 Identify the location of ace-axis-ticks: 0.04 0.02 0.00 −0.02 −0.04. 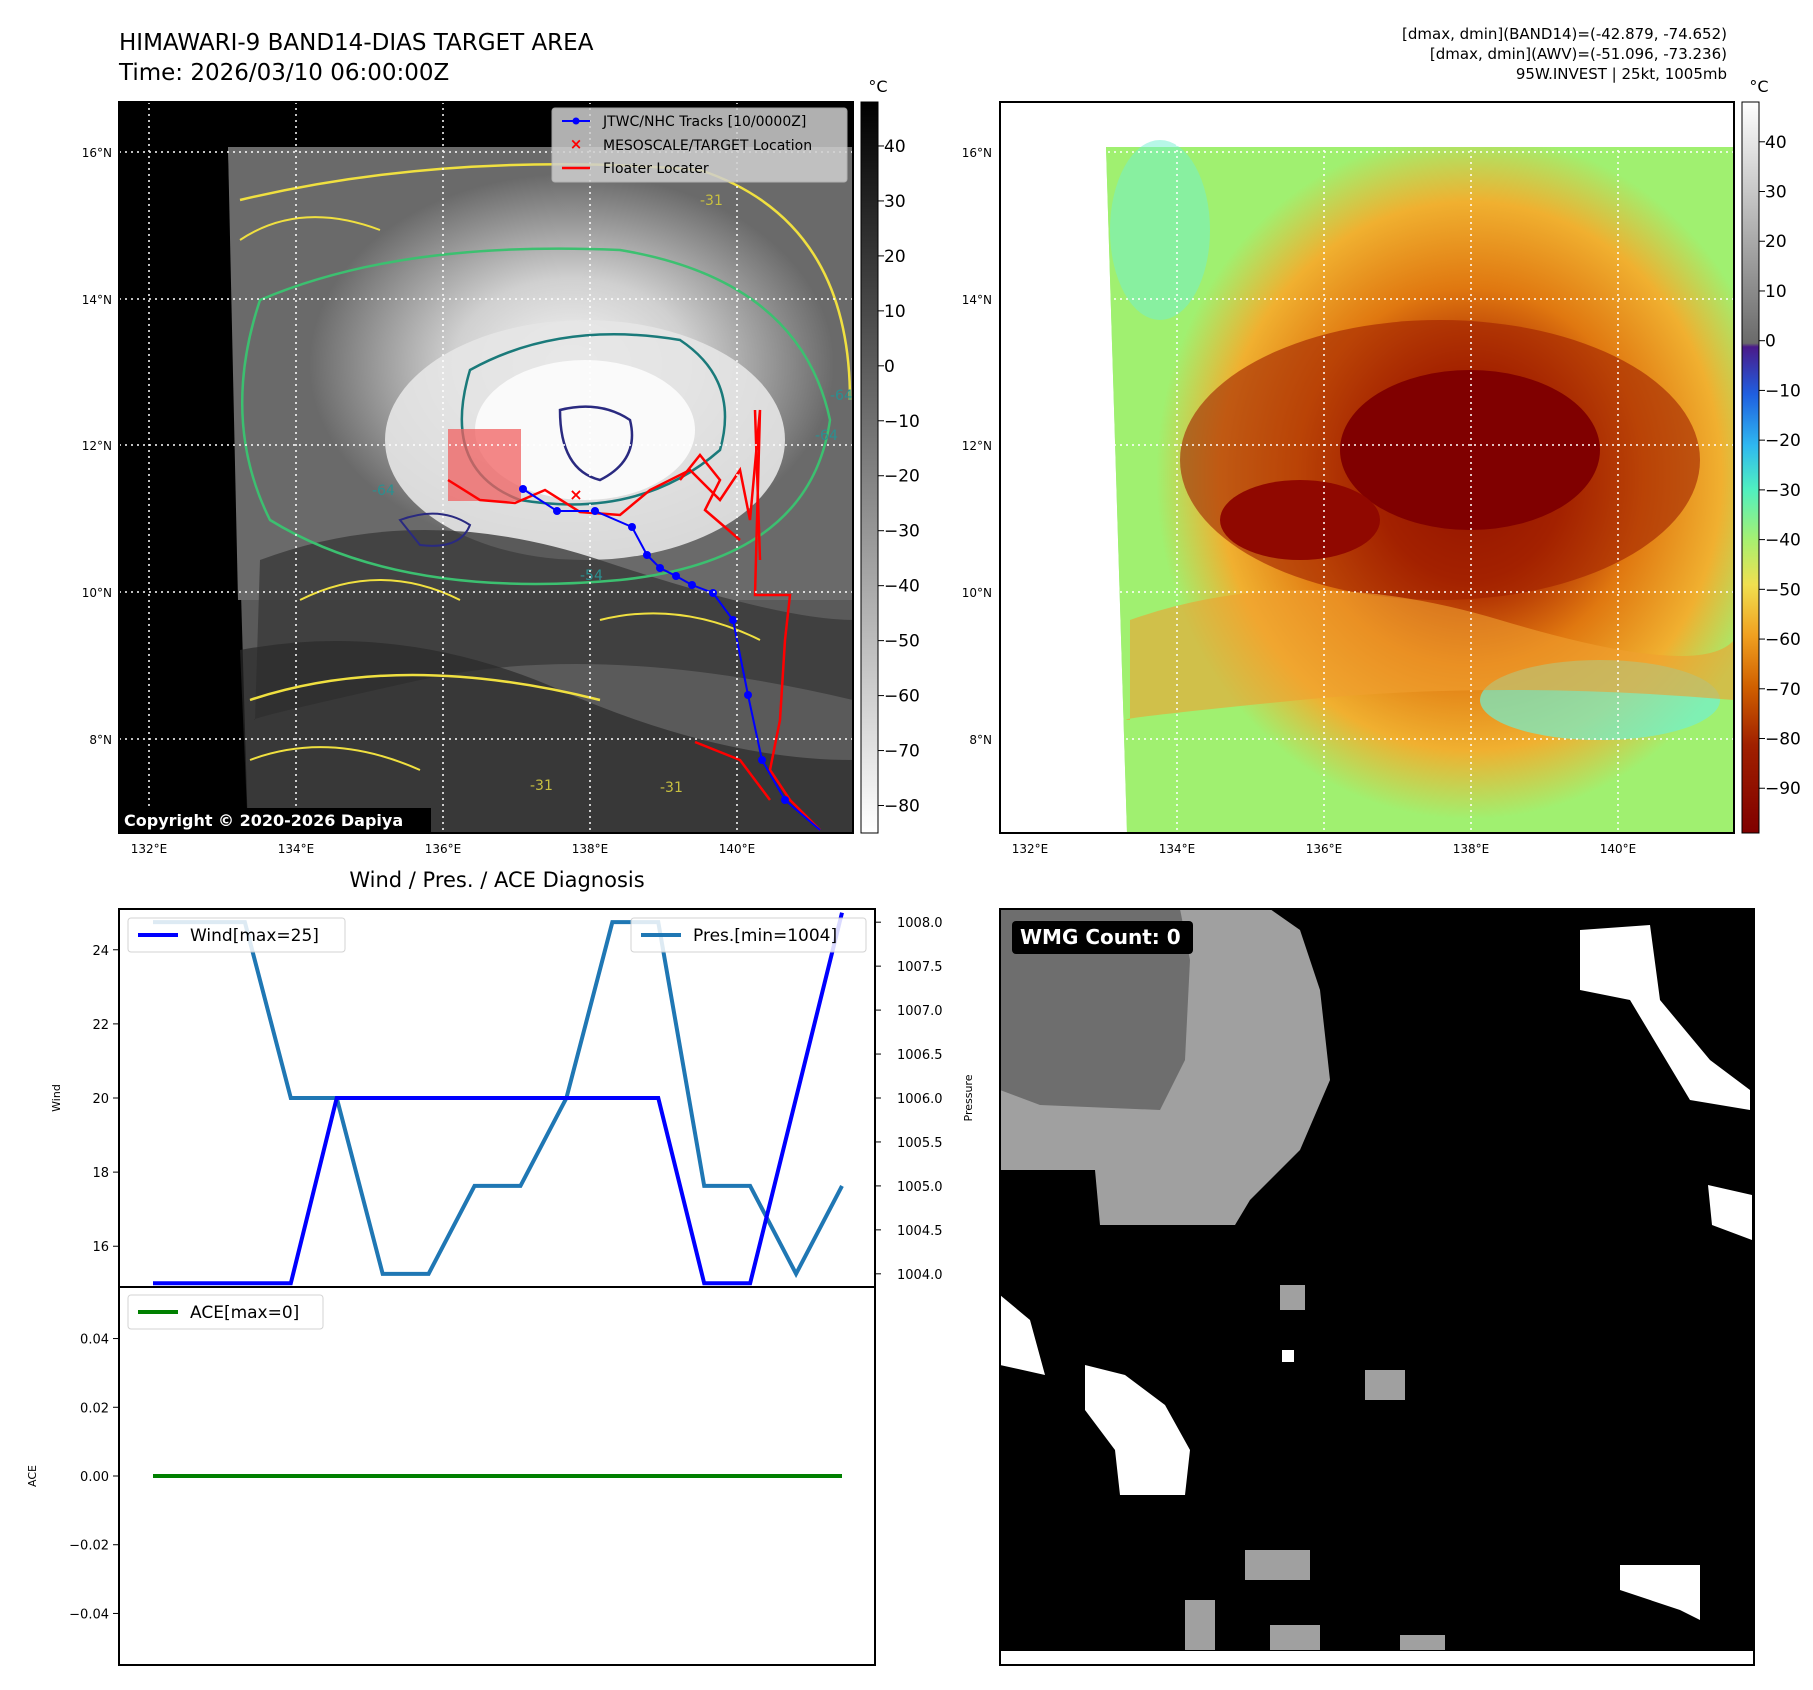
(94, 1477).